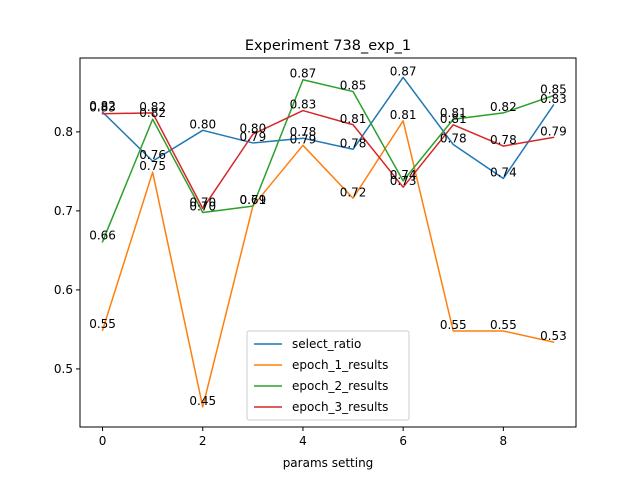 The height and width of the screenshot is (484, 640). What do you see at coordinates (303, 132) in the screenshot?
I see `data-label-select-ratio-4: 0.78` at bounding box center [303, 132].